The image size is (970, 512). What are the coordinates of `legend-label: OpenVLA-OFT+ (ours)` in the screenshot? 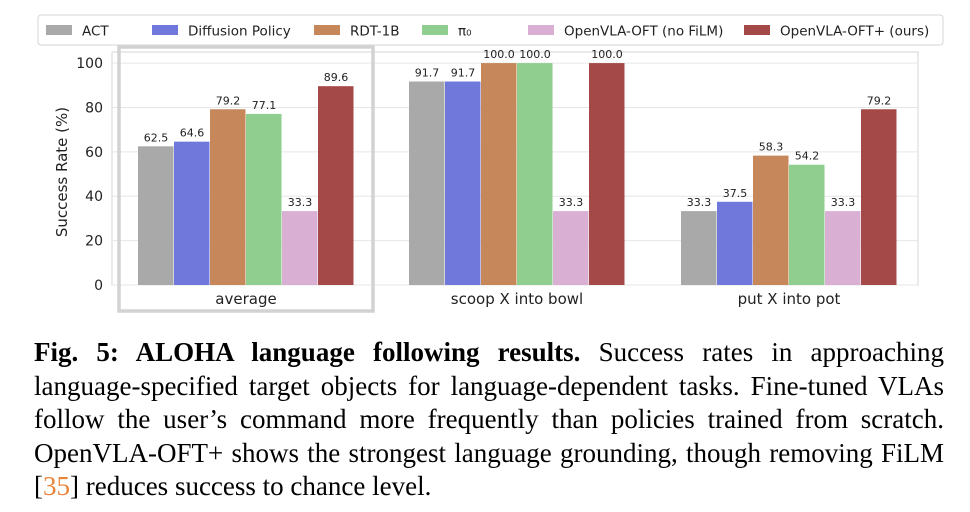 It's located at (854, 32).